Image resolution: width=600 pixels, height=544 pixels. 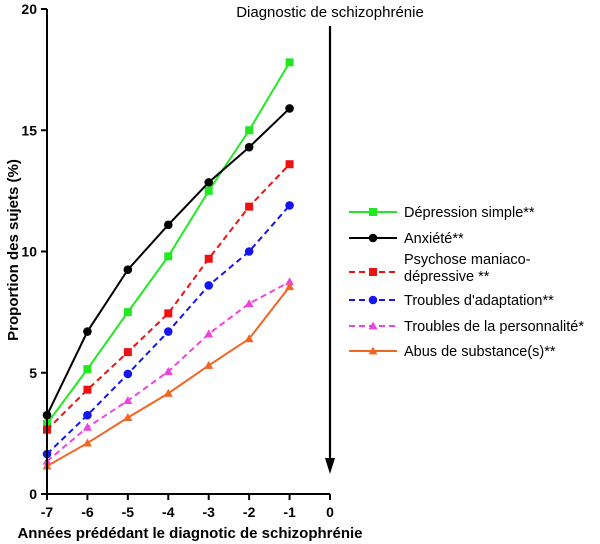 What do you see at coordinates (469, 213) in the screenshot?
I see `legend-label: Dépression simple**` at bounding box center [469, 213].